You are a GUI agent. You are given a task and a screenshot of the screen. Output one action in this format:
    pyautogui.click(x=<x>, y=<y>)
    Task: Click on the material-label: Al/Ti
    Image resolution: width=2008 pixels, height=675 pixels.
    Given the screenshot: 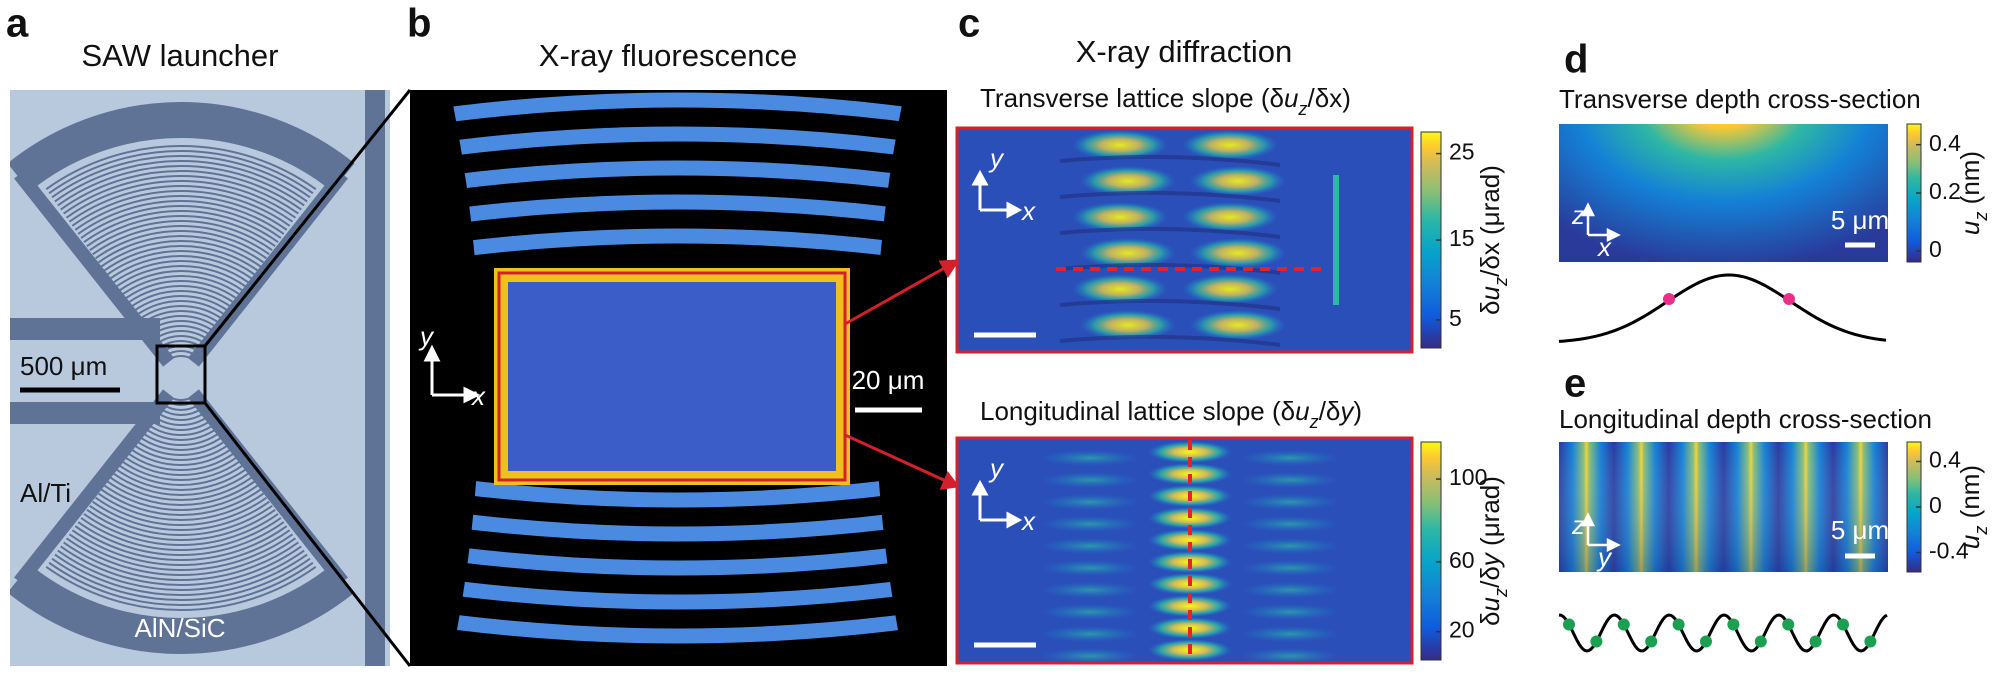 What is the action you would take?
    pyautogui.click(x=45, y=493)
    